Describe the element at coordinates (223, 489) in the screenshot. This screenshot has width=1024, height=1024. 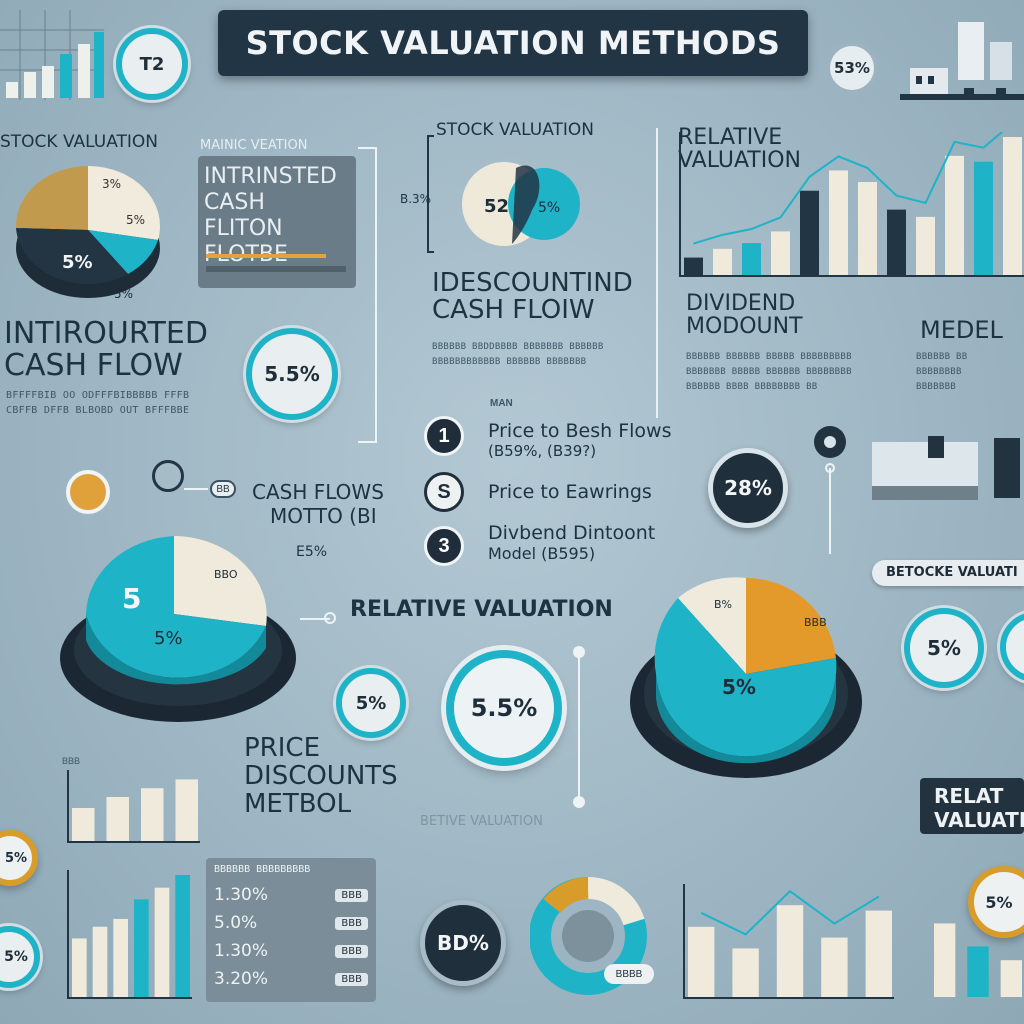
I see `connector-badge: BB` at that location.